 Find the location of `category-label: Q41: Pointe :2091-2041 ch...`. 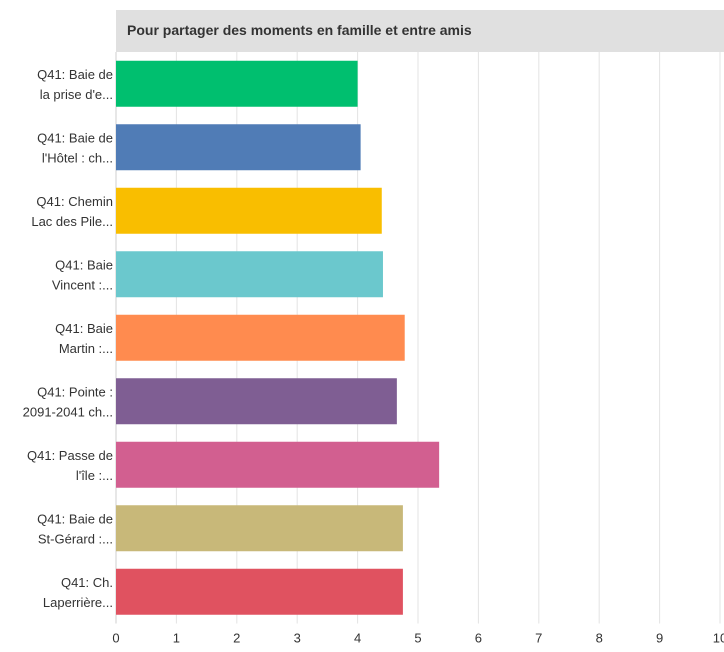

category-label: Q41: Pointe :2091-2041 ch... is located at coordinates (68, 401).